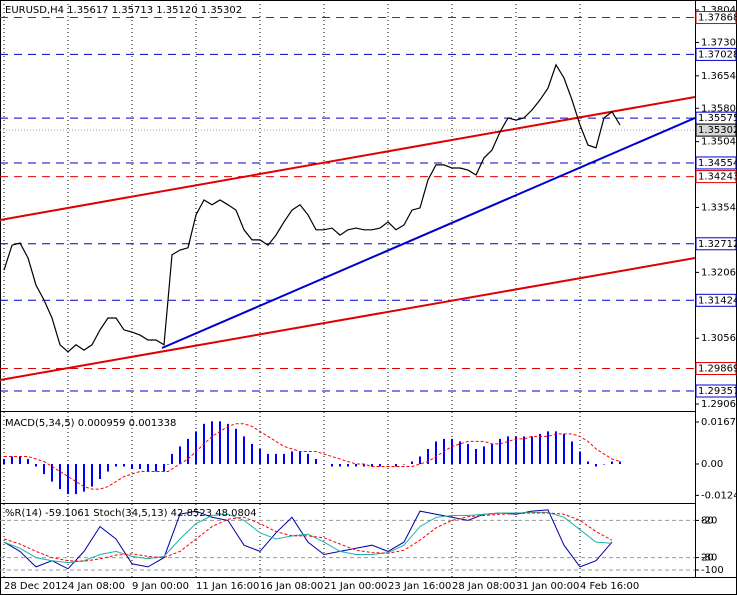 This screenshot has height=595, width=737. I want to click on x-tick-label: 23 Jan 16:00, so click(419, 586).